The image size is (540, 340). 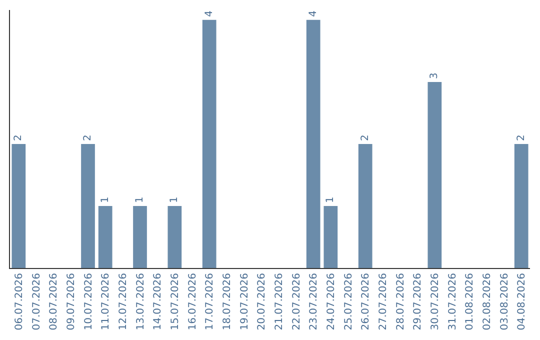 I want to click on x-tick-label: 02.08.2026, so click(x=487, y=301).